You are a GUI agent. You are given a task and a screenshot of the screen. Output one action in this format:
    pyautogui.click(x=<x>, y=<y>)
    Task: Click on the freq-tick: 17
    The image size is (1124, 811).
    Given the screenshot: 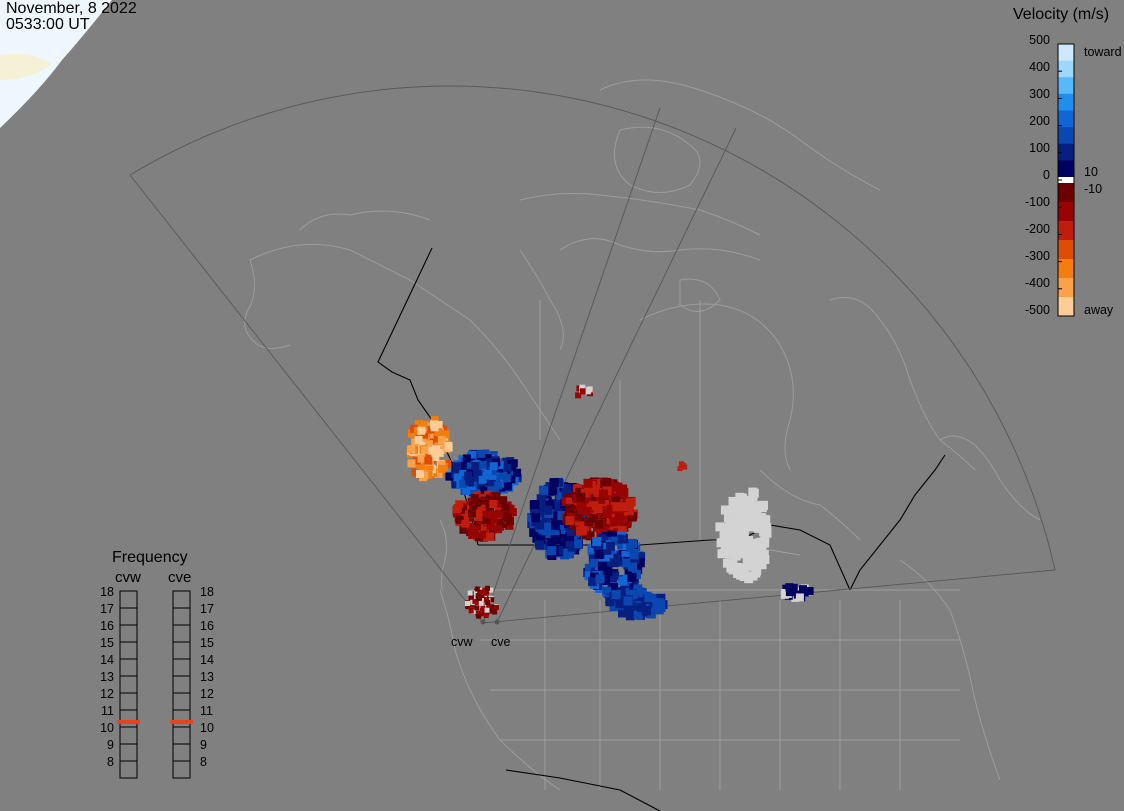 What is the action you would take?
    pyautogui.click(x=207, y=609)
    